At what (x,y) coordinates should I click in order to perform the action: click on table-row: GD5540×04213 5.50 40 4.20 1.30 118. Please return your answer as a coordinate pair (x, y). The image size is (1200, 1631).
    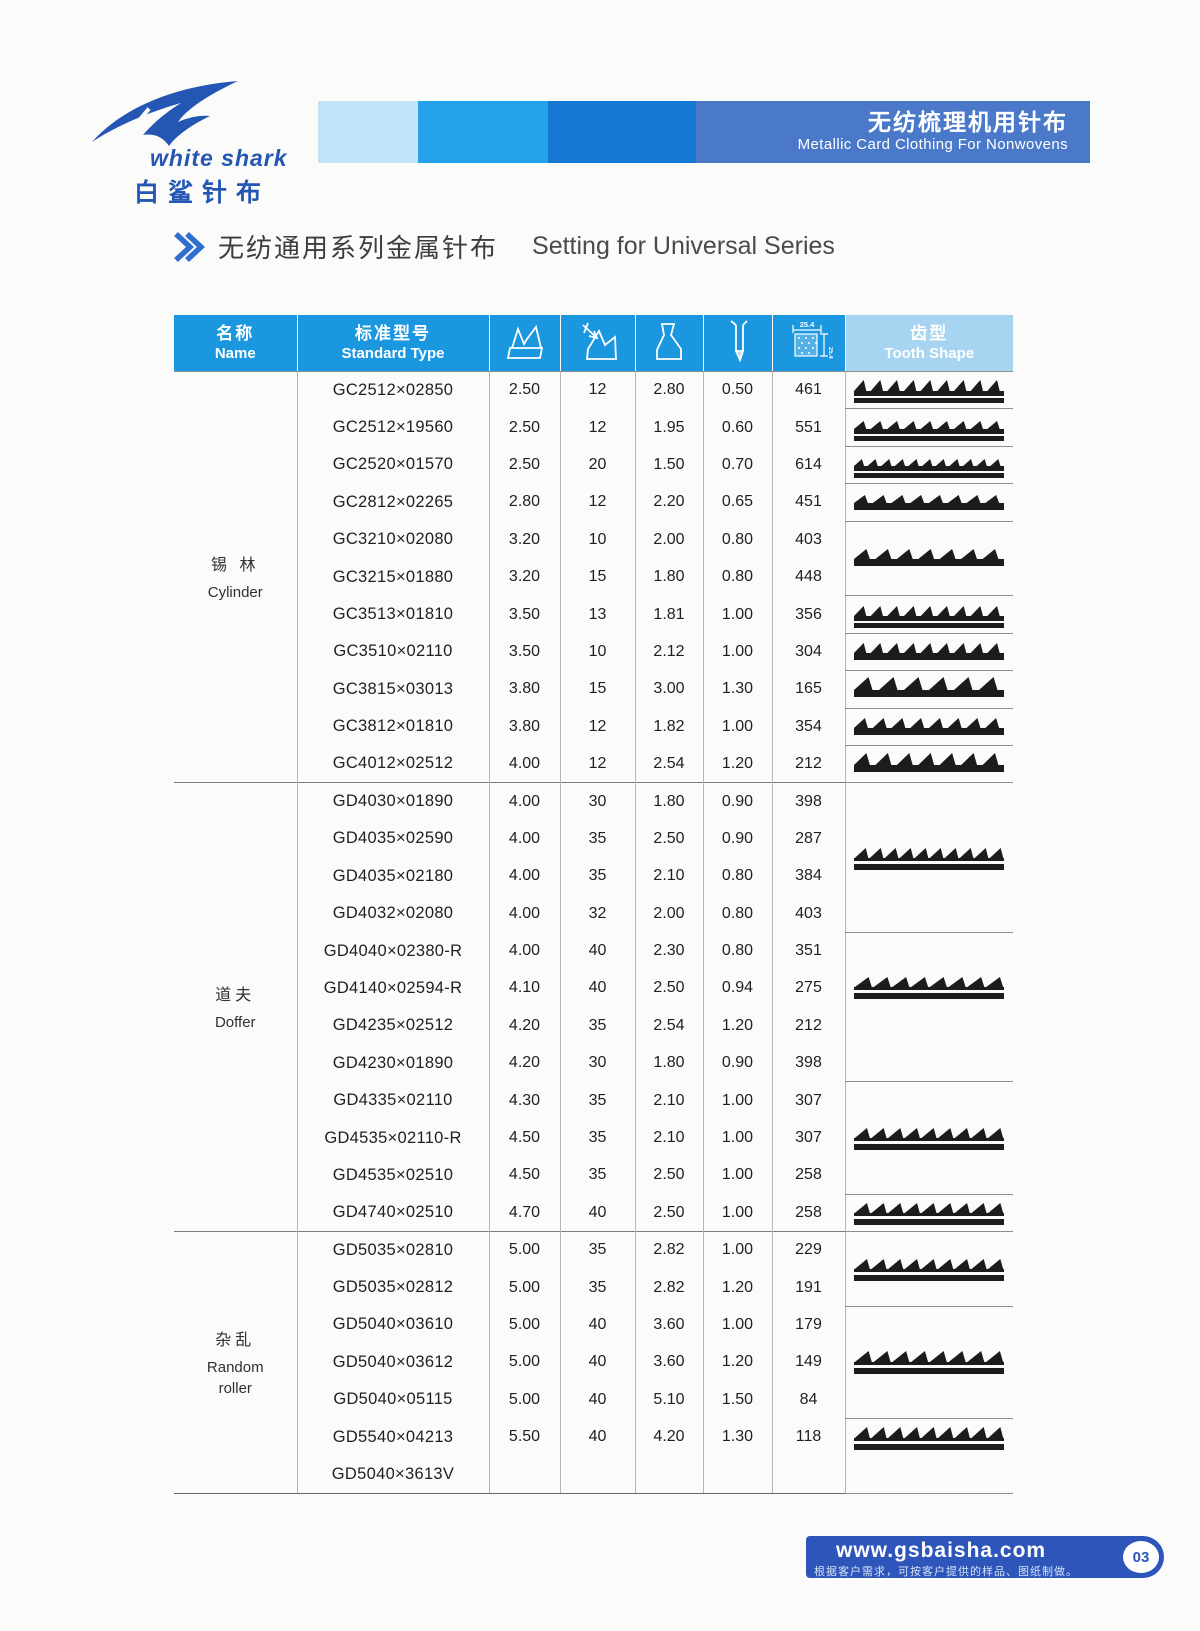
    Looking at the image, I should click on (593, 1456).